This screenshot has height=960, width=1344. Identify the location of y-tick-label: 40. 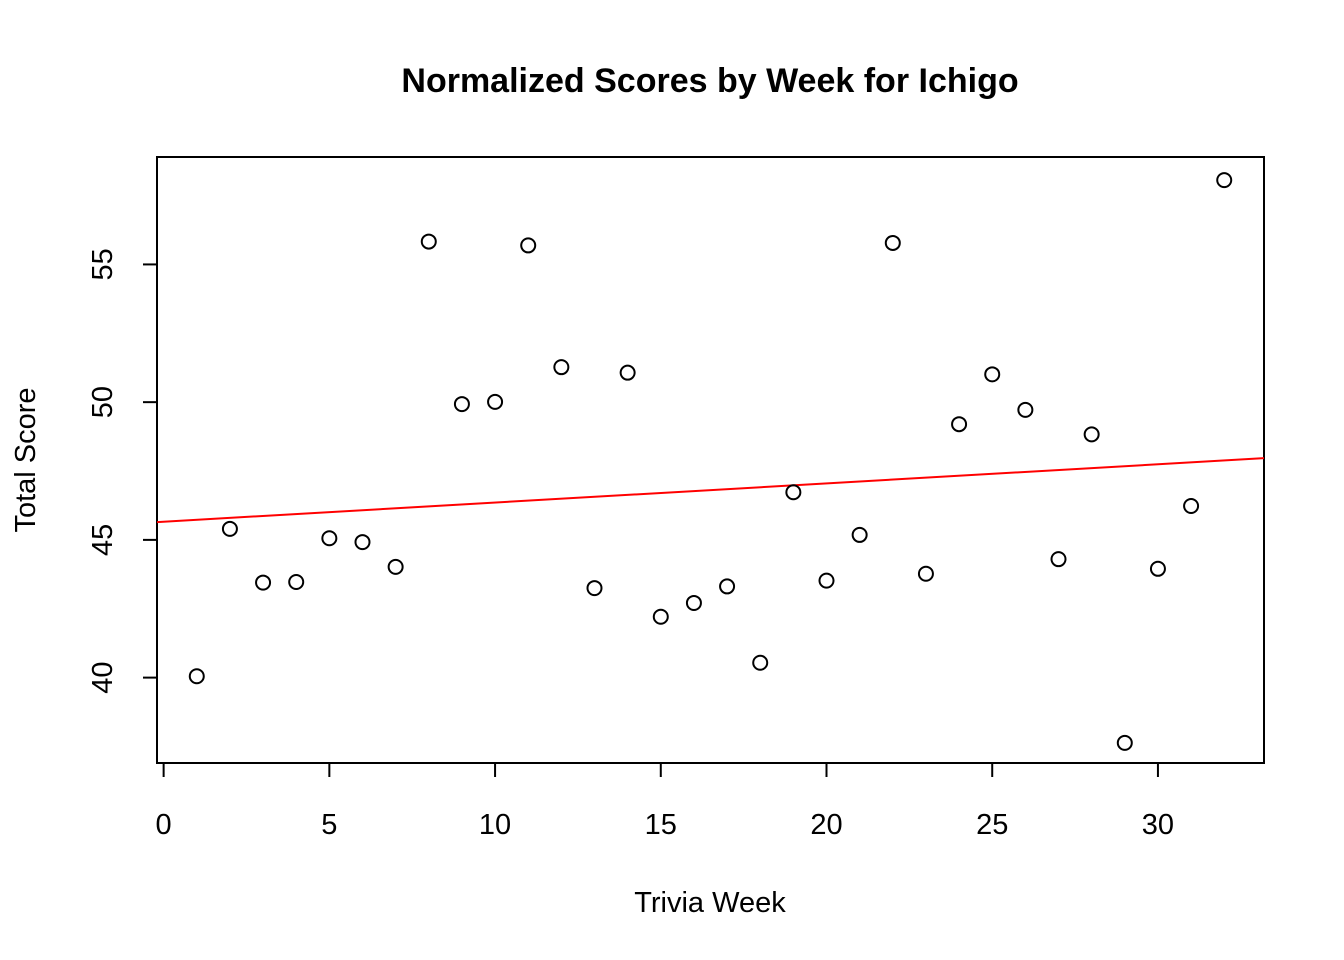
(103, 677).